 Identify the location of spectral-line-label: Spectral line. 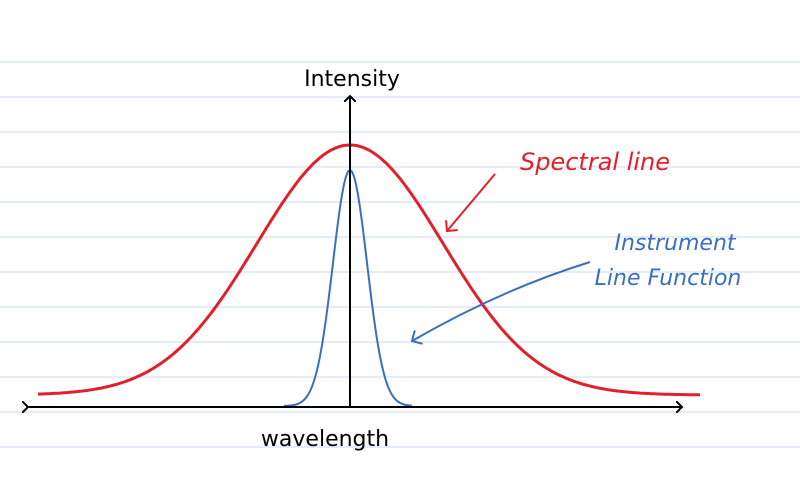
(595, 162).